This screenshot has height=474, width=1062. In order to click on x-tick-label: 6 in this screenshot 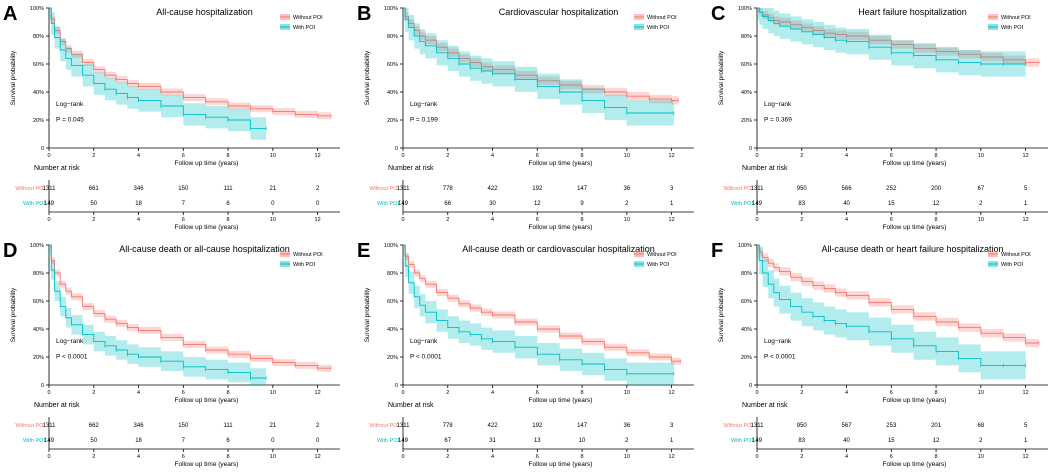, I will do `click(537, 393)`.